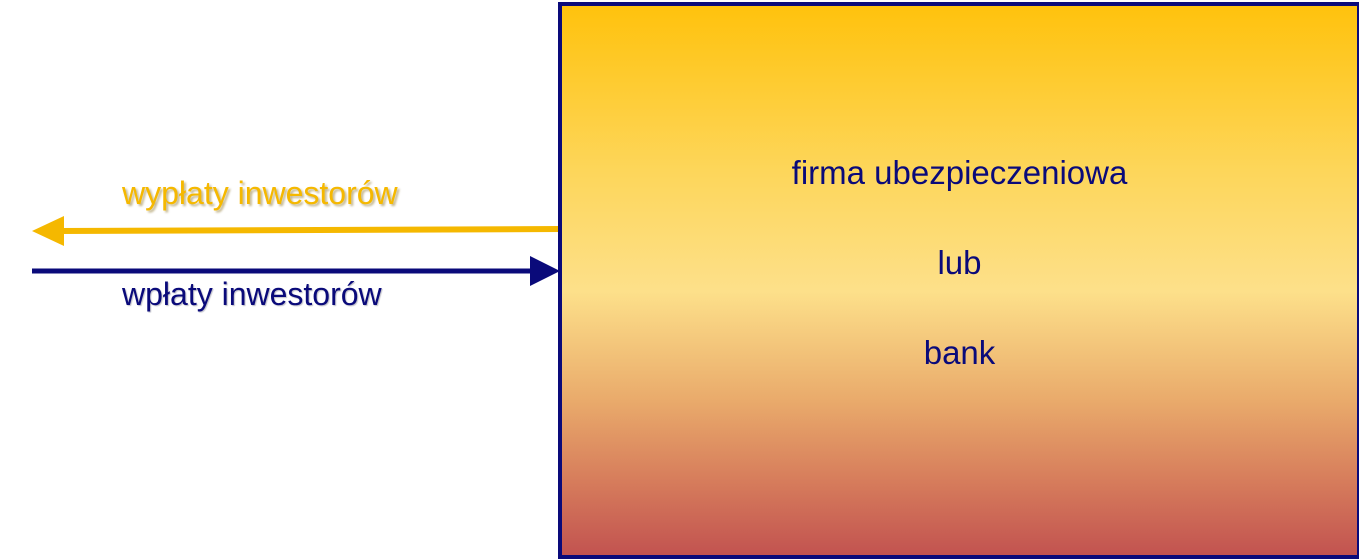  I want to click on outflow-arrow, so click(297, 231).